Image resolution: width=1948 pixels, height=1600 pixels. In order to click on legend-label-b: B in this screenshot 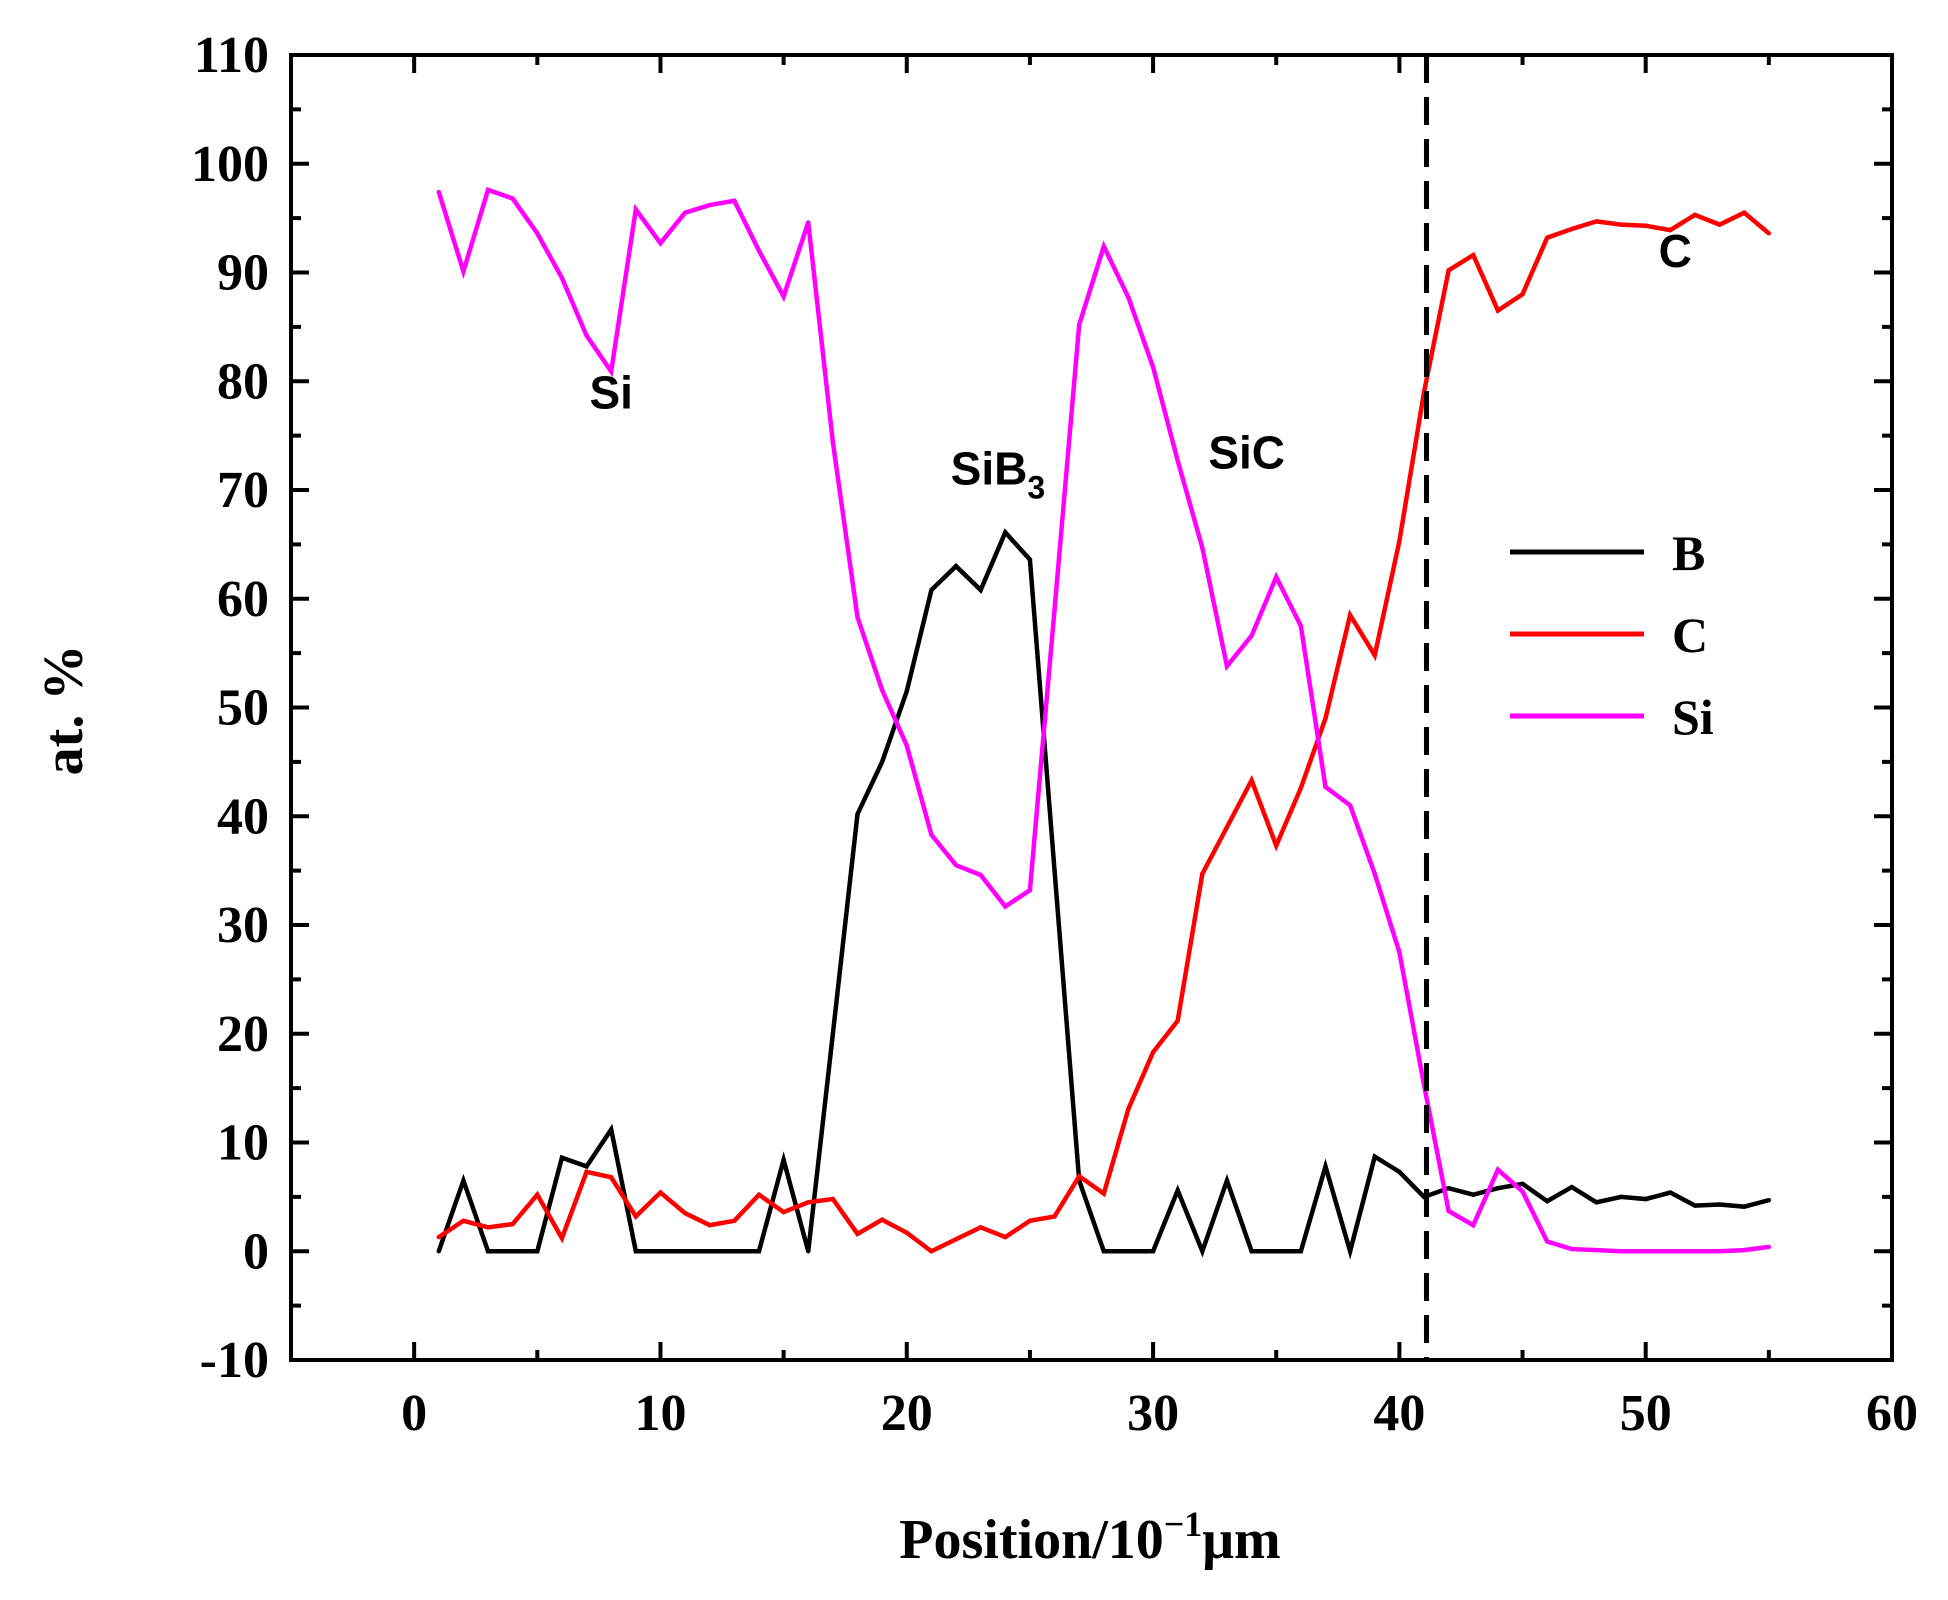, I will do `click(1688, 553)`.